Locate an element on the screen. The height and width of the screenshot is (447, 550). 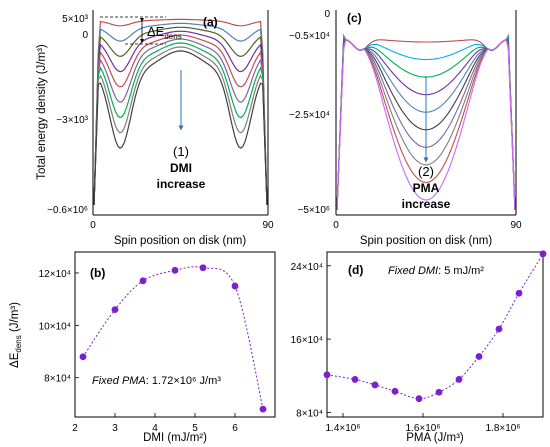
panel-d-ytick-2: 24×10⁴ is located at coordinates (307, 267).